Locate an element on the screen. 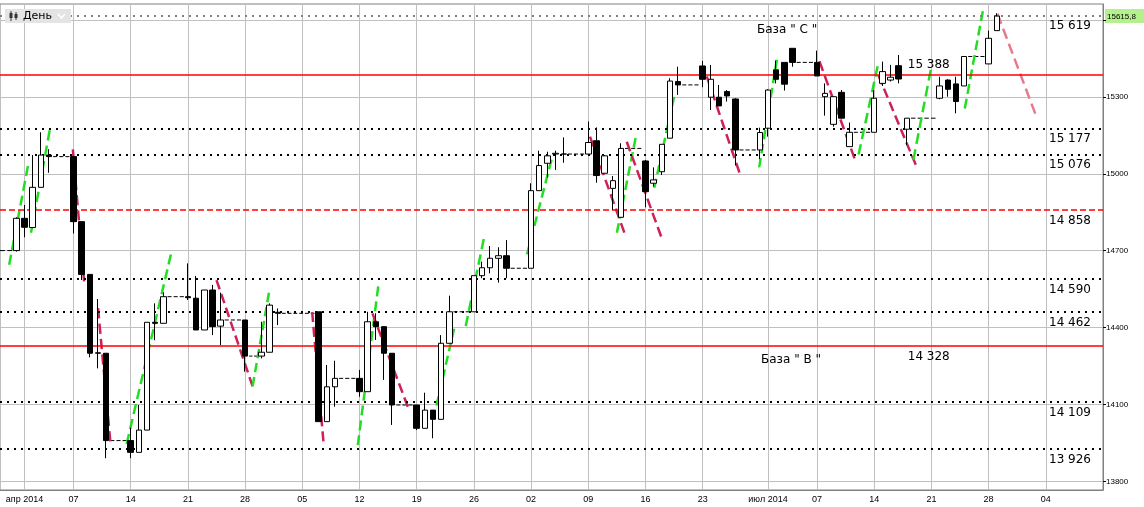  ref-line-label: 14 590 is located at coordinates (1070, 288).